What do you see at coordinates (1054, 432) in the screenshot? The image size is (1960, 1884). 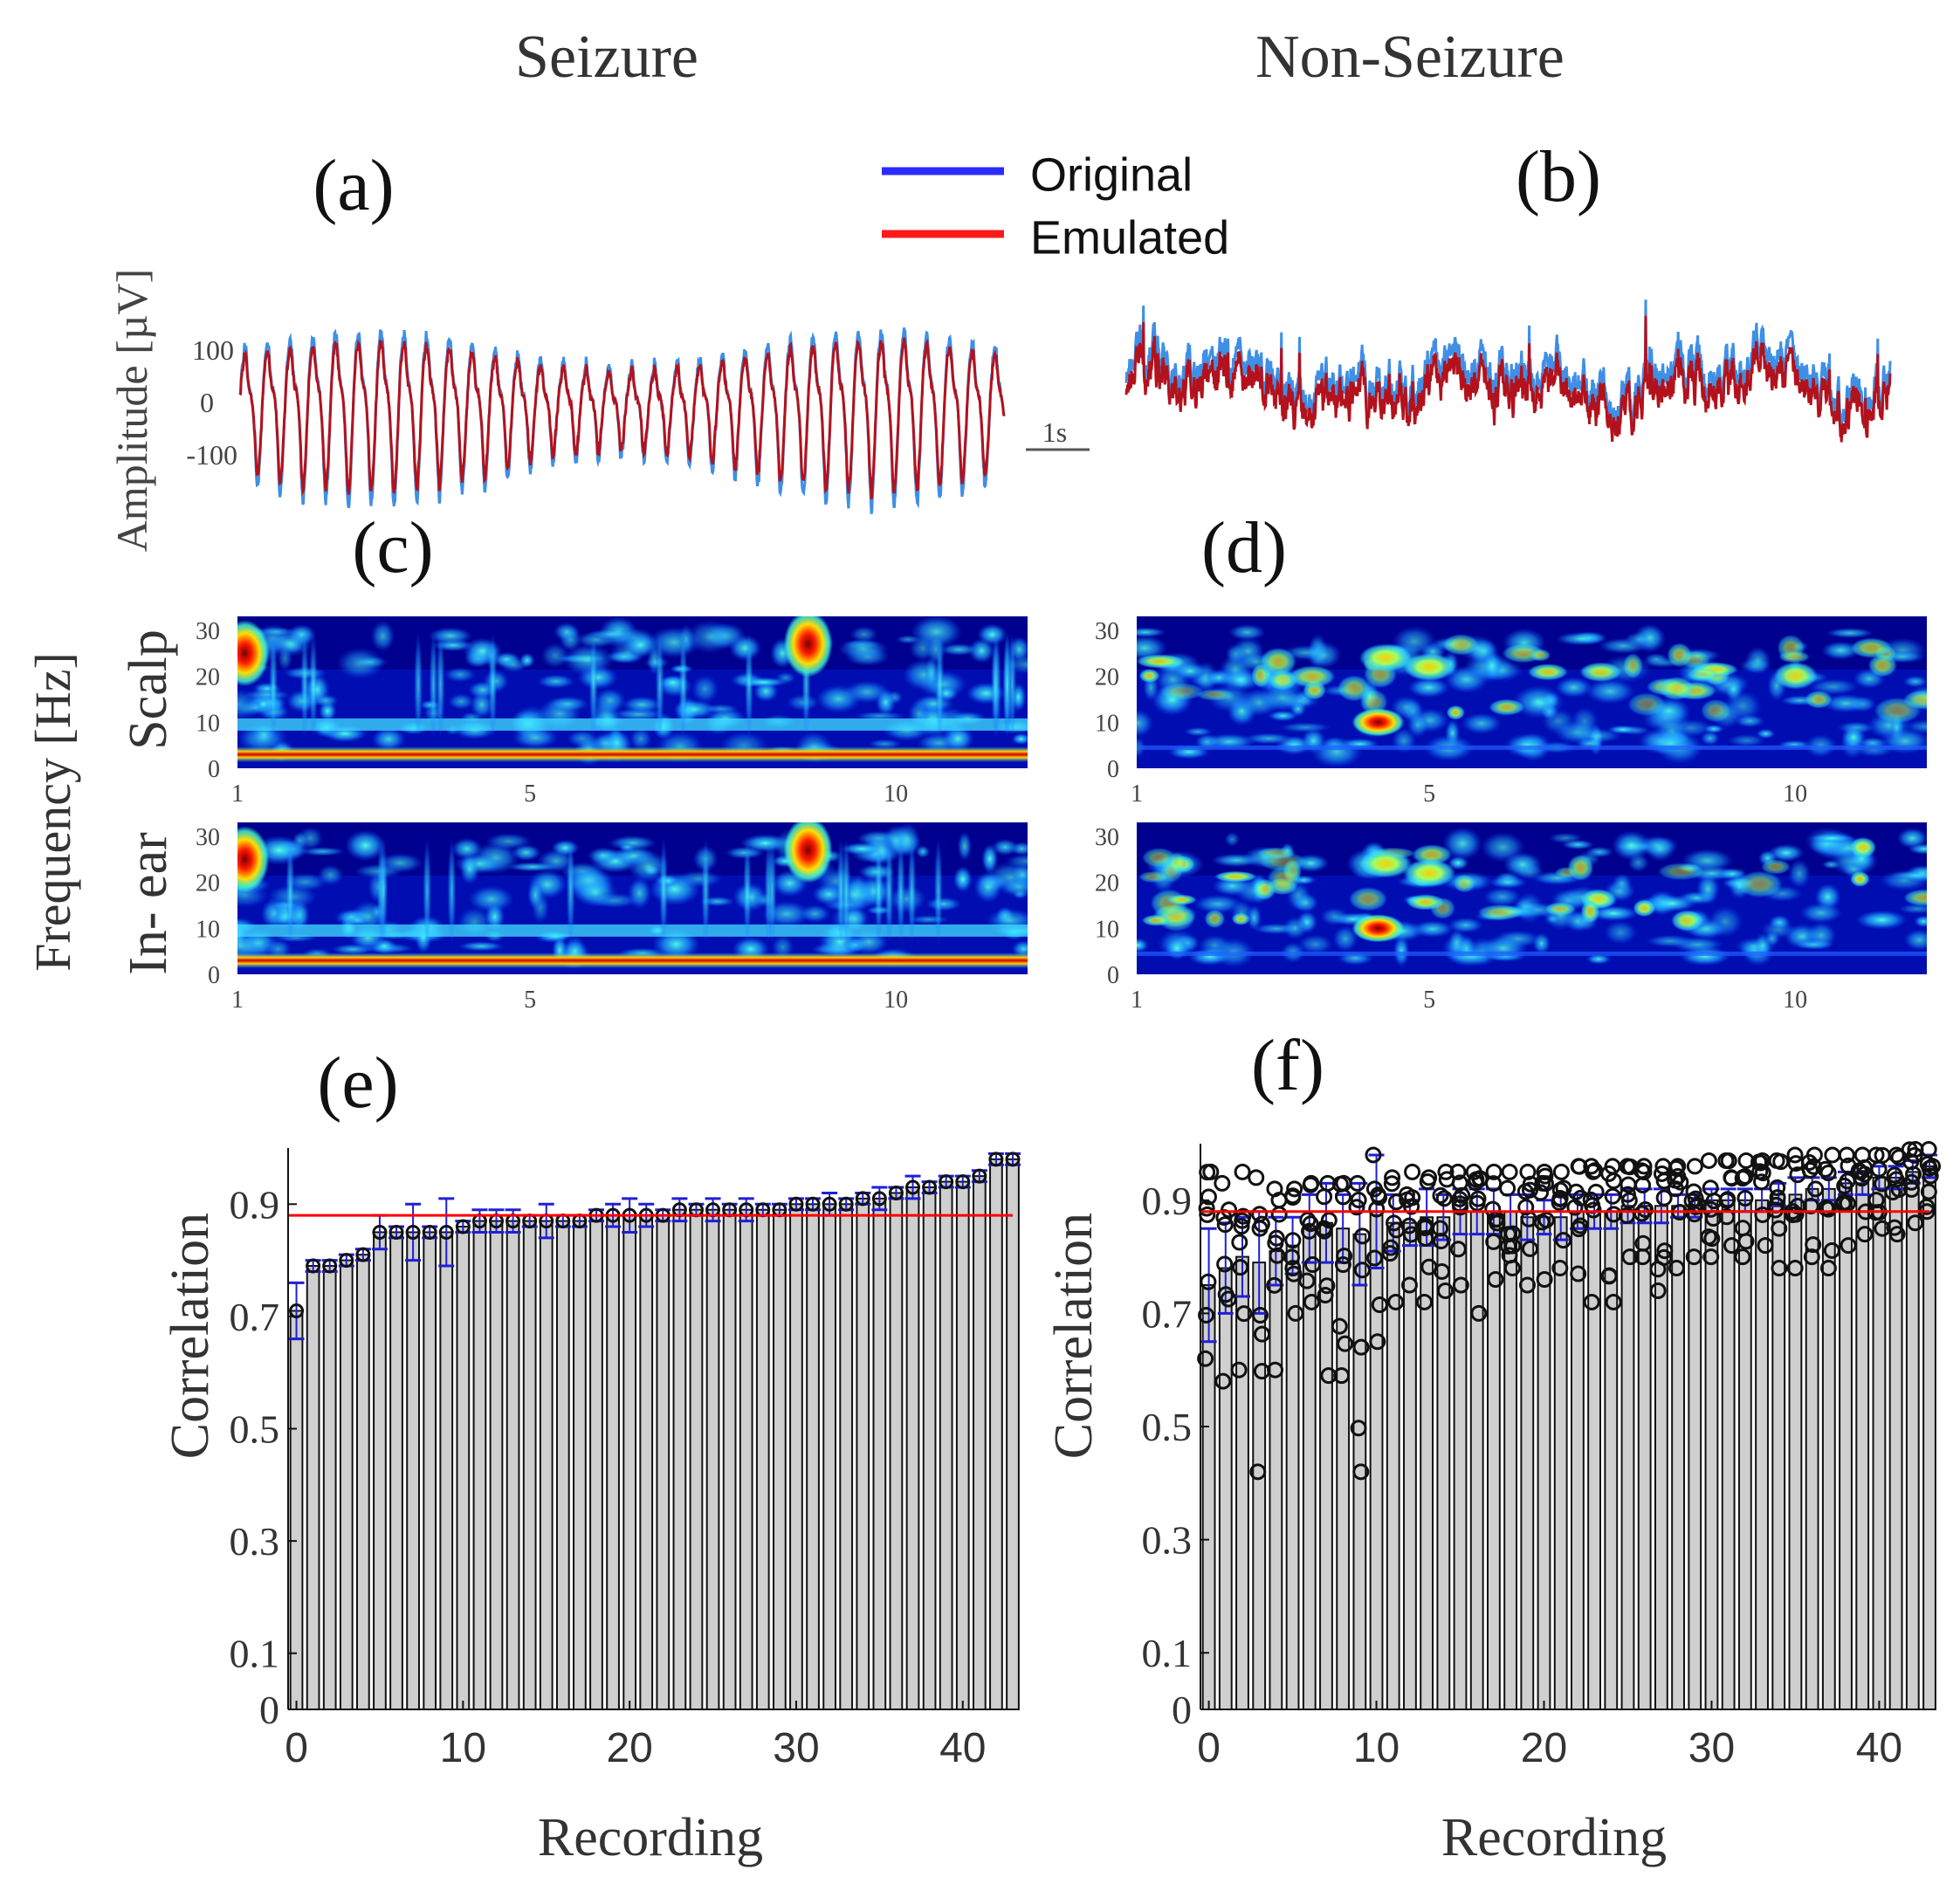 I see `scale-bar-label: 1s` at bounding box center [1054, 432].